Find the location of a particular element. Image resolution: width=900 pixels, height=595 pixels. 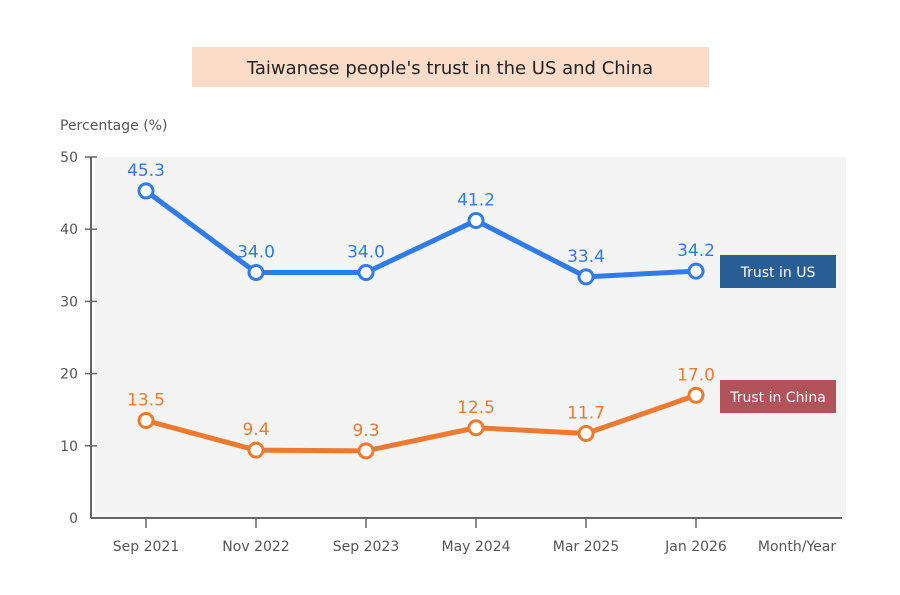

data-label: 9.3 is located at coordinates (365, 431).